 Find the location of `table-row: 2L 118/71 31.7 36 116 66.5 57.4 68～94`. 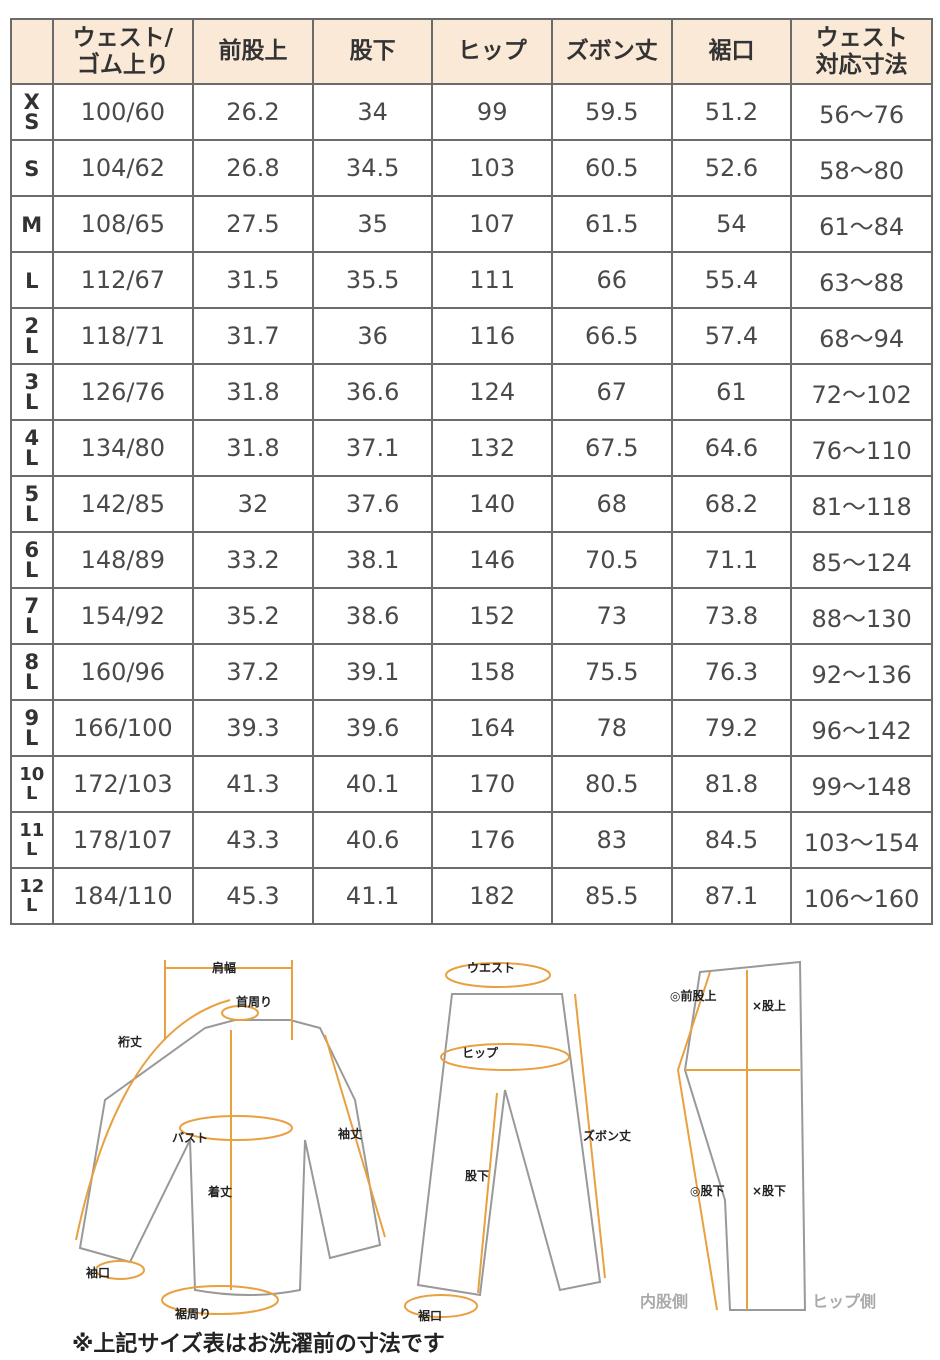

table-row: 2L 118/71 31.7 36 116 66.5 57.4 68～94 is located at coordinates (471, 336).